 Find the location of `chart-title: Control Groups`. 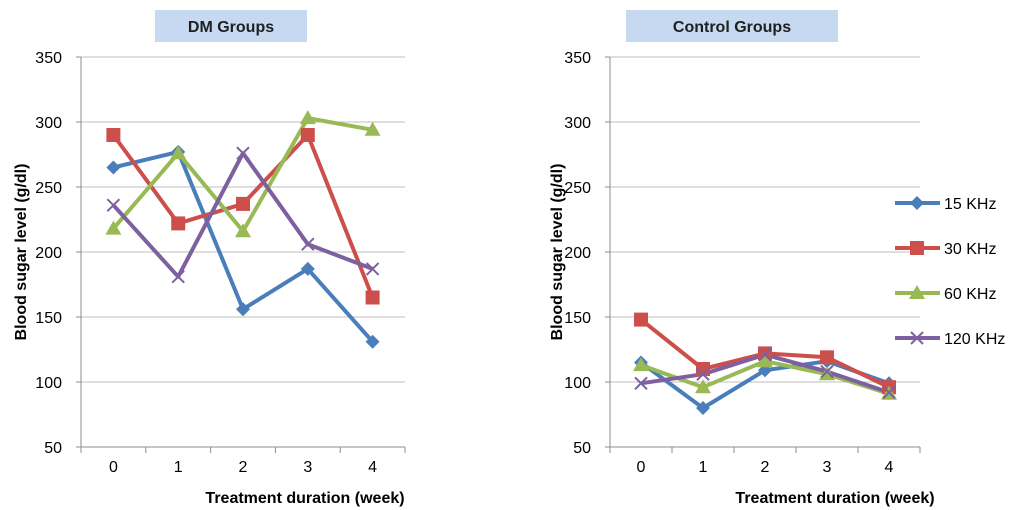

chart-title: Control Groups is located at coordinates (732, 27).